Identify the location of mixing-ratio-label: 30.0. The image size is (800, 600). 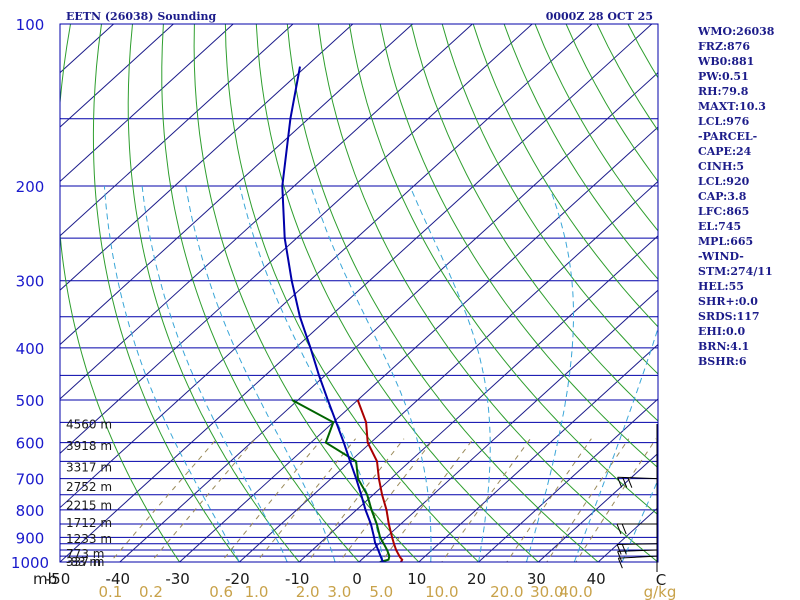
(546, 591).